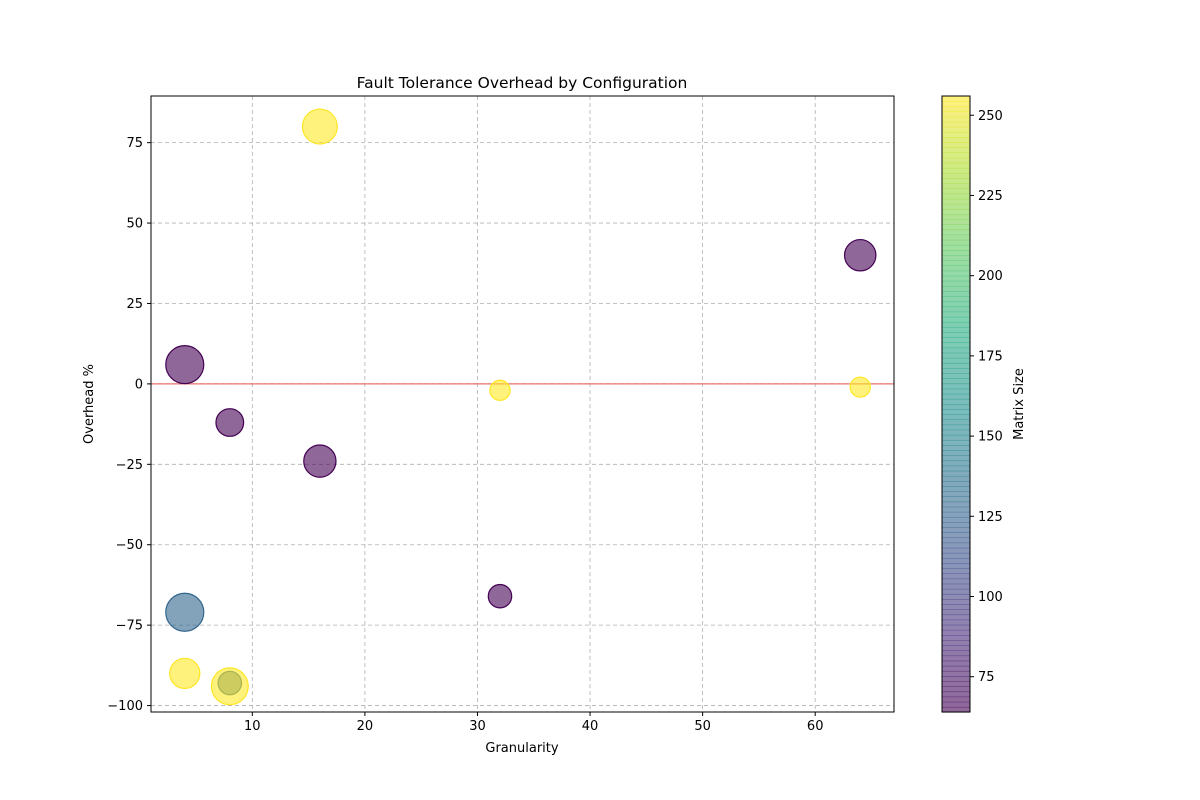  Describe the element at coordinates (129, 626) in the screenshot. I see `y-tick-label: −75` at that location.